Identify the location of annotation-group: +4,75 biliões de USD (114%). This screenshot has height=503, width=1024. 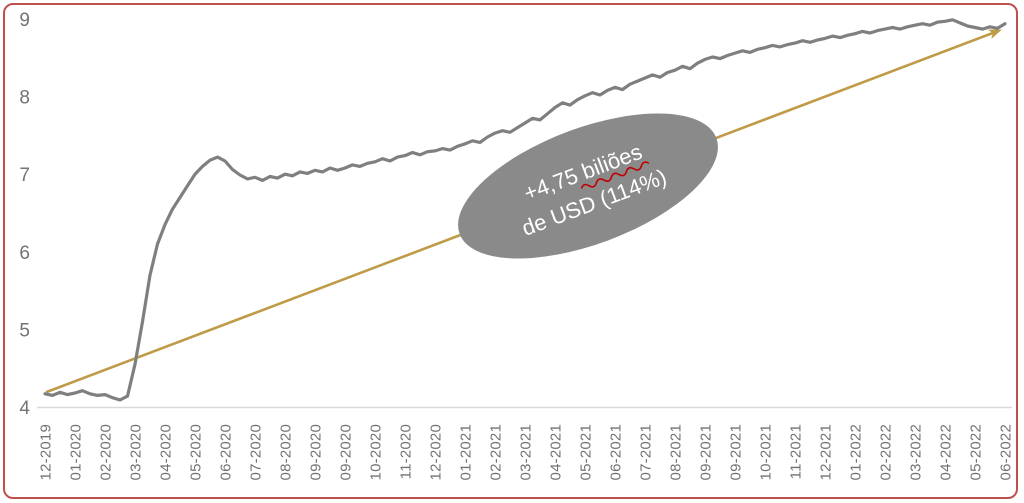
(588, 186).